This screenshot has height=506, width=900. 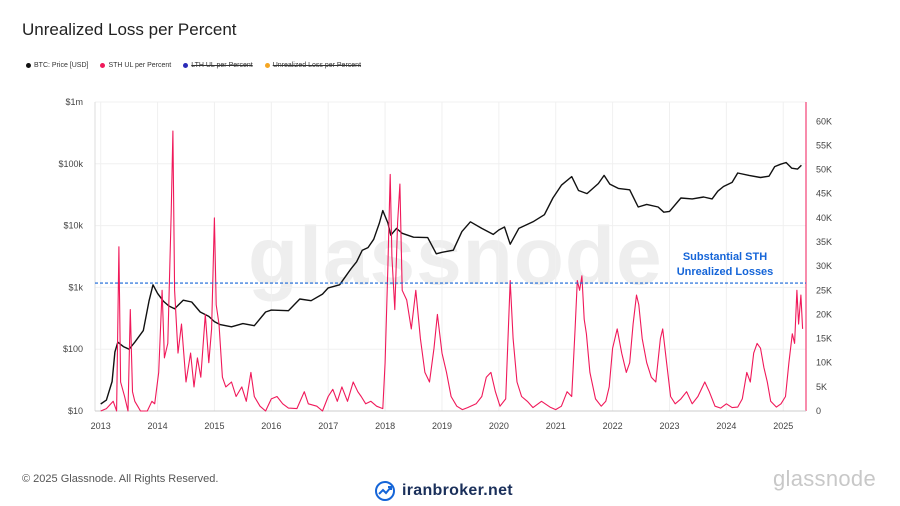 I want to click on y-right-tick-label: 40K, so click(x=824, y=218).